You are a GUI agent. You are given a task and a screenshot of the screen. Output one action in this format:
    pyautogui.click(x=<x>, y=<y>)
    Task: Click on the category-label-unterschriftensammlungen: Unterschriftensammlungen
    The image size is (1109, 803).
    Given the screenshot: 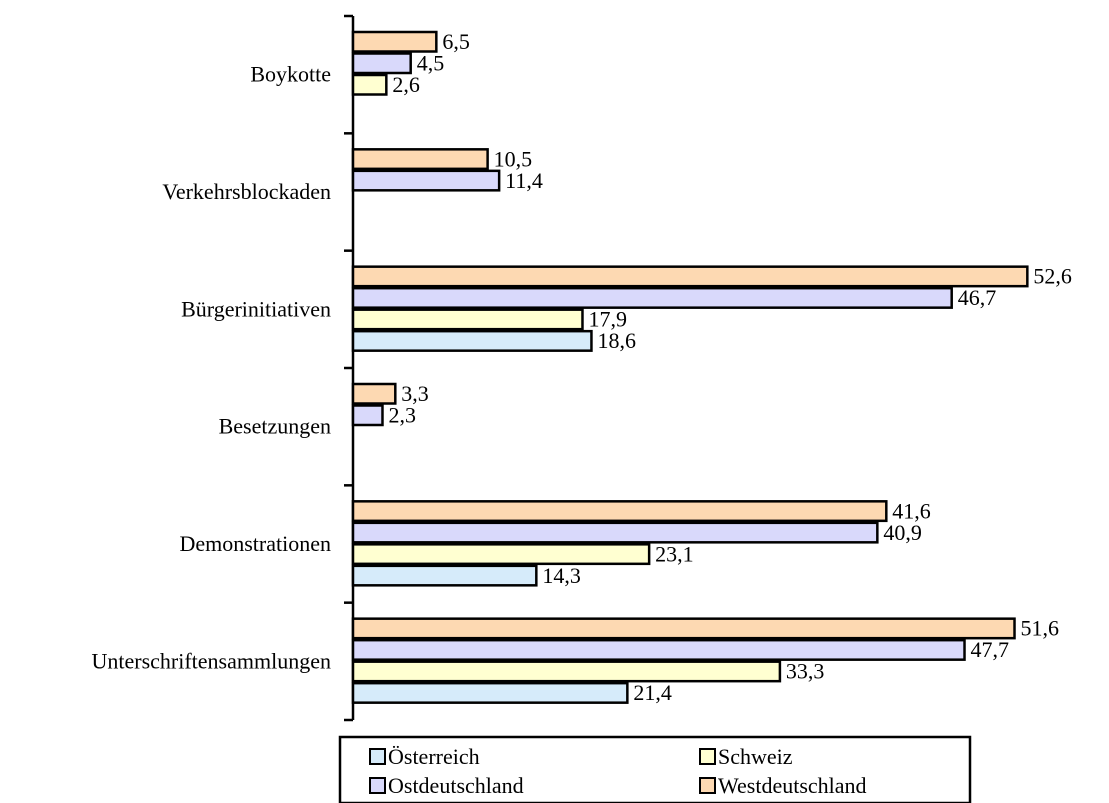 What is the action you would take?
    pyautogui.click(x=212, y=660)
    